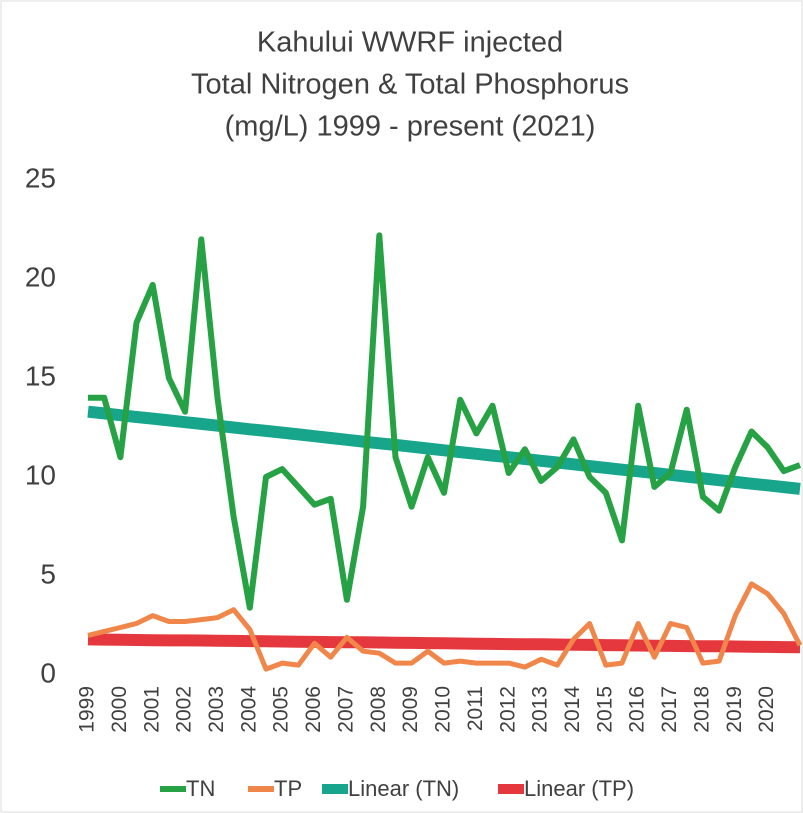  Describe the element at coordinates (403, 788) in the screenshot. I see `legend-label: Linear (TN)` at that location.